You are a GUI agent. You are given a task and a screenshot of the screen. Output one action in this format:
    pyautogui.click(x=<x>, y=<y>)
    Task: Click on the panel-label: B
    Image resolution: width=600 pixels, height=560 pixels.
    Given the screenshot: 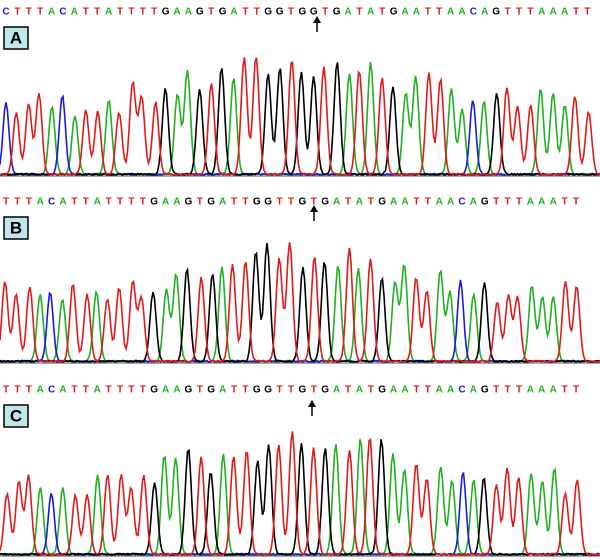 What is the action you would take?
    pyautogui.click(x=16, y=227)
    